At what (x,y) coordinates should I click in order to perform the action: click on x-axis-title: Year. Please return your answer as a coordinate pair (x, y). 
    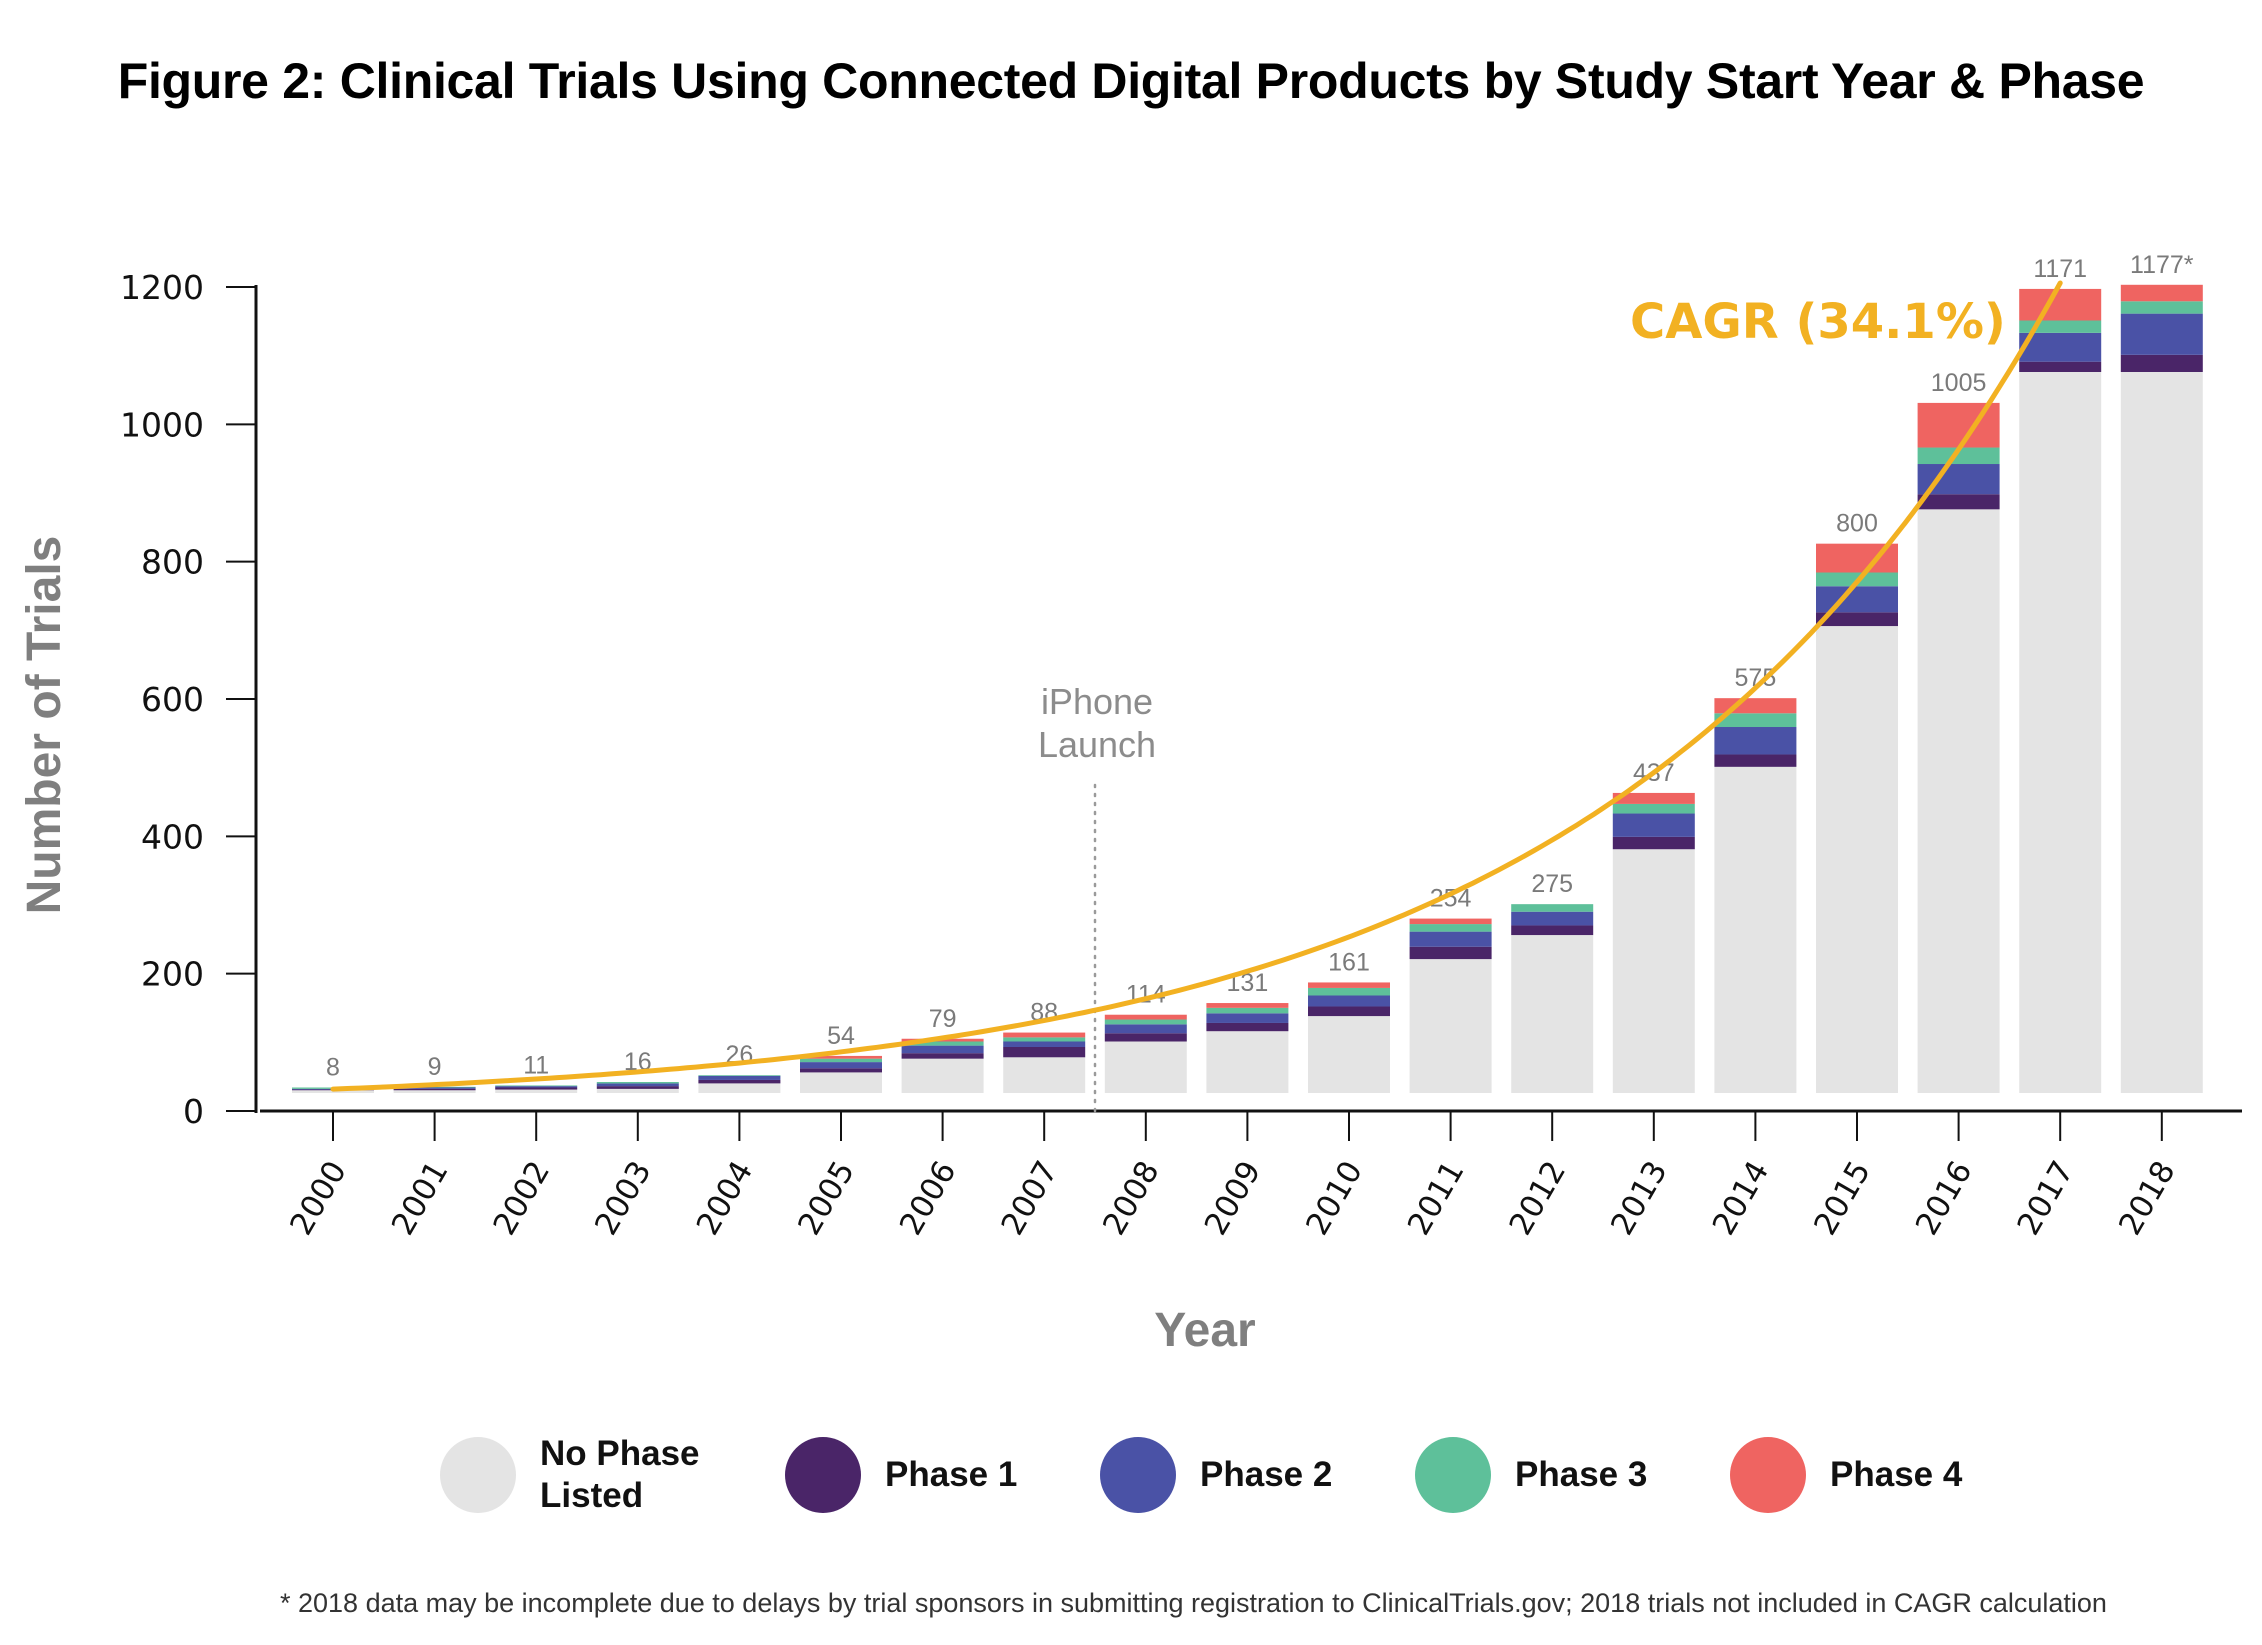
    Looking at the image, I should click on (1204, 1330).